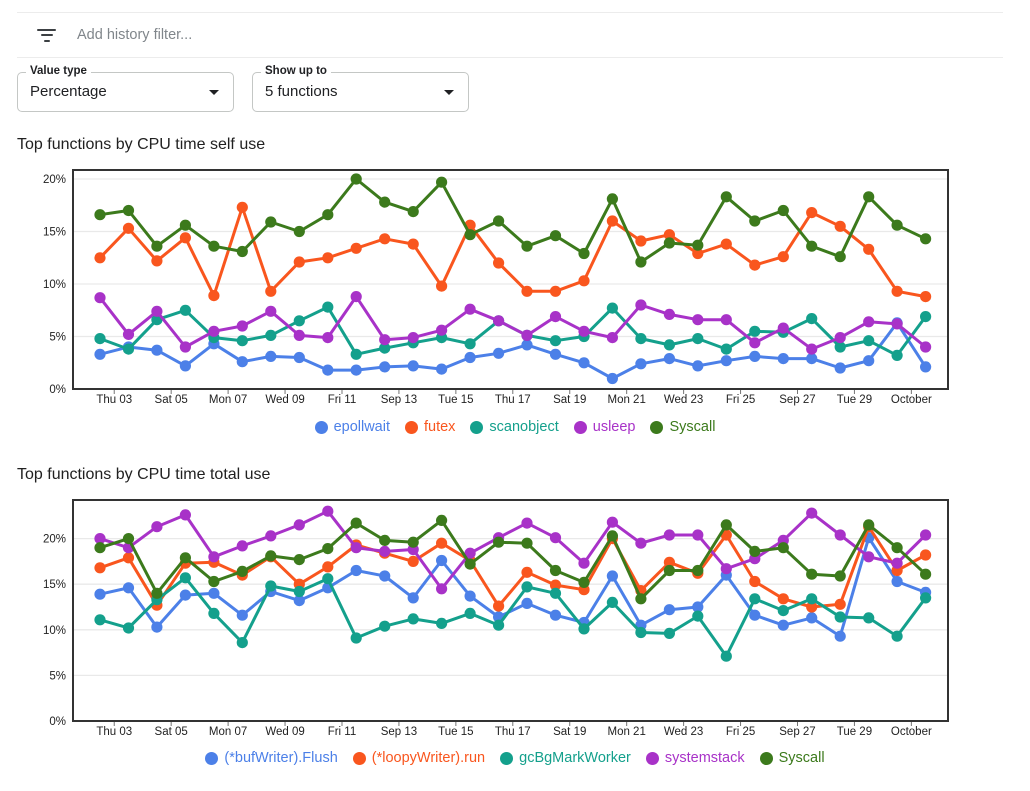 The height and width of the screenshot is (791, 1030). What do you see at coordinates (144, 474) in the screenshot?
I see `cpu-total-chart-title: Top functions by CPU time total use` at bounding box center [144, 474].